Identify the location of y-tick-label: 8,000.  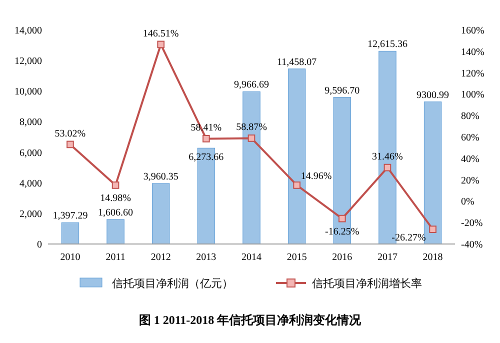
(31, 122).